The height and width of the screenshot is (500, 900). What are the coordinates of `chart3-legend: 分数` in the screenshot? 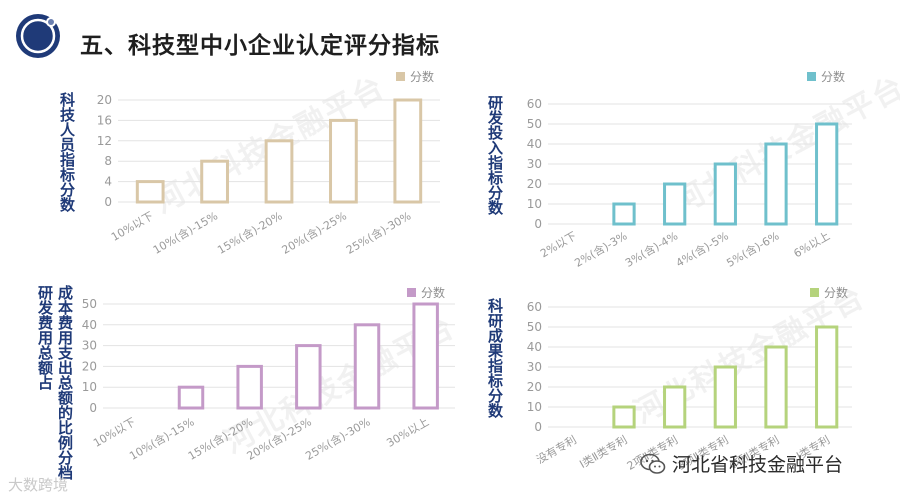 It's located at (426, 292).